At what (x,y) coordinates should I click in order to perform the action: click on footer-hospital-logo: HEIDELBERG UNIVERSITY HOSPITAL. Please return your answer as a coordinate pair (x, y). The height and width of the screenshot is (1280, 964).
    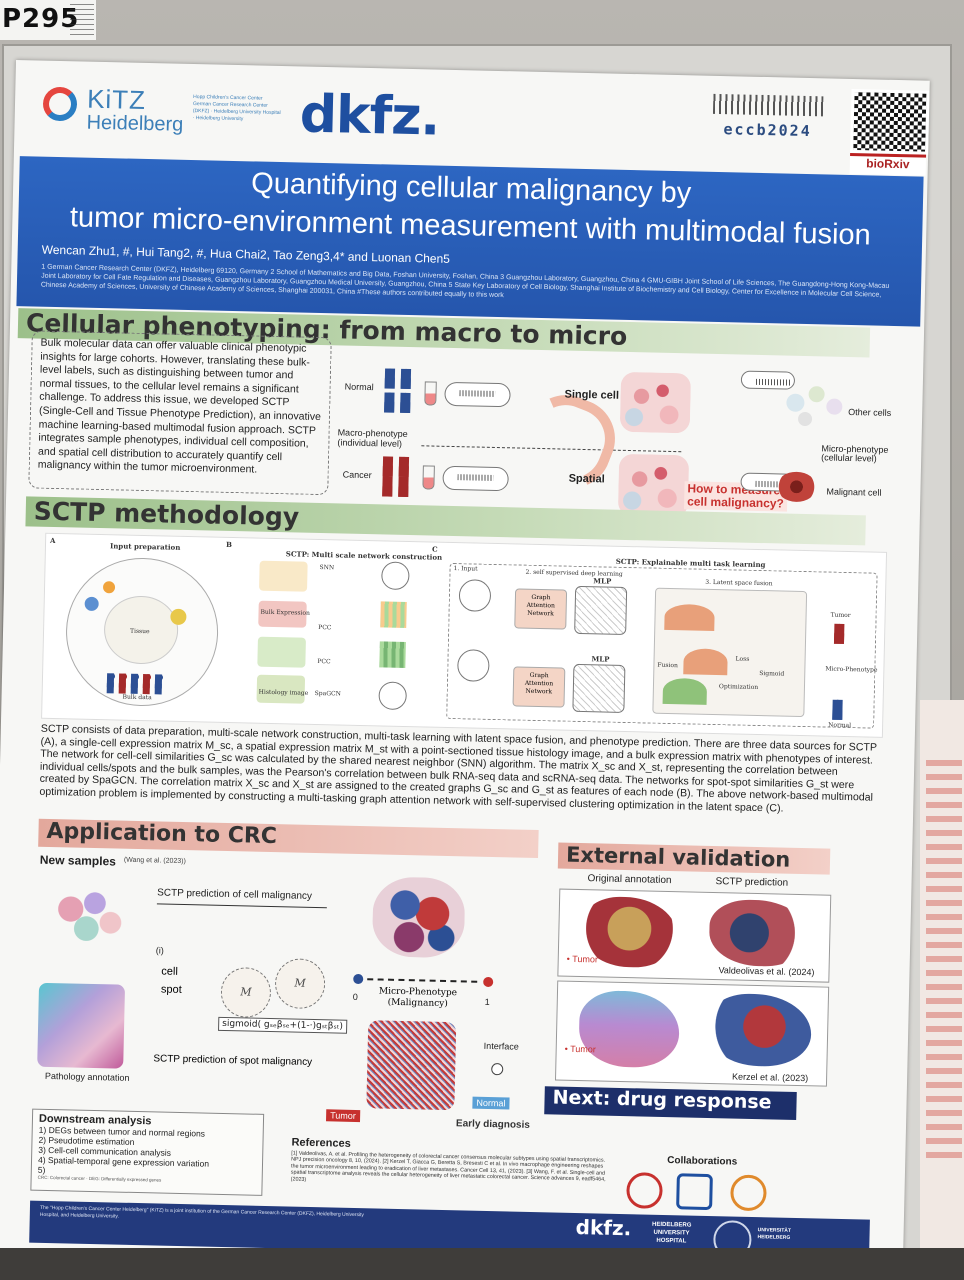
    Looking at the image, I should click on (671, 1233).